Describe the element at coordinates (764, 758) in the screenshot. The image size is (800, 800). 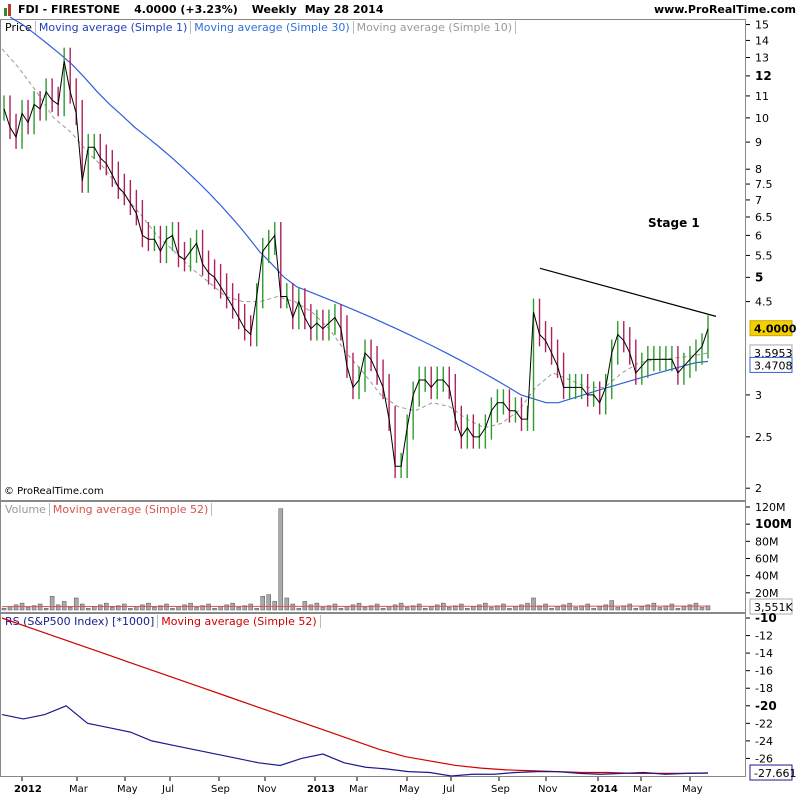
I see `y-tick-label: -26` at that location.